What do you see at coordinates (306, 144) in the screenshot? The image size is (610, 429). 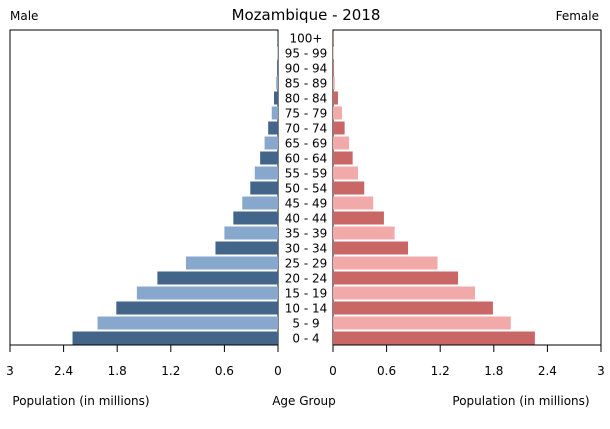 I see `age-group-tick-label: 65 - 69` at bounding box center [306, 144].